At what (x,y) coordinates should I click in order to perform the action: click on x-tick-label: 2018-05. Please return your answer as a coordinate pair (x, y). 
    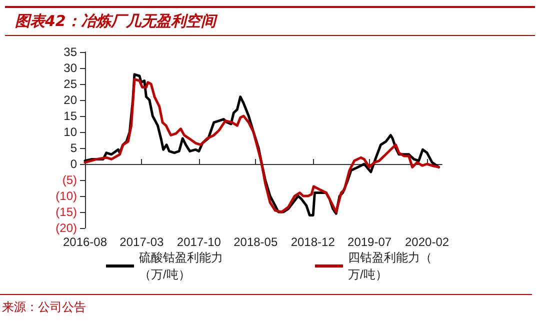
    Looking at the image, I should click on (256, 242).